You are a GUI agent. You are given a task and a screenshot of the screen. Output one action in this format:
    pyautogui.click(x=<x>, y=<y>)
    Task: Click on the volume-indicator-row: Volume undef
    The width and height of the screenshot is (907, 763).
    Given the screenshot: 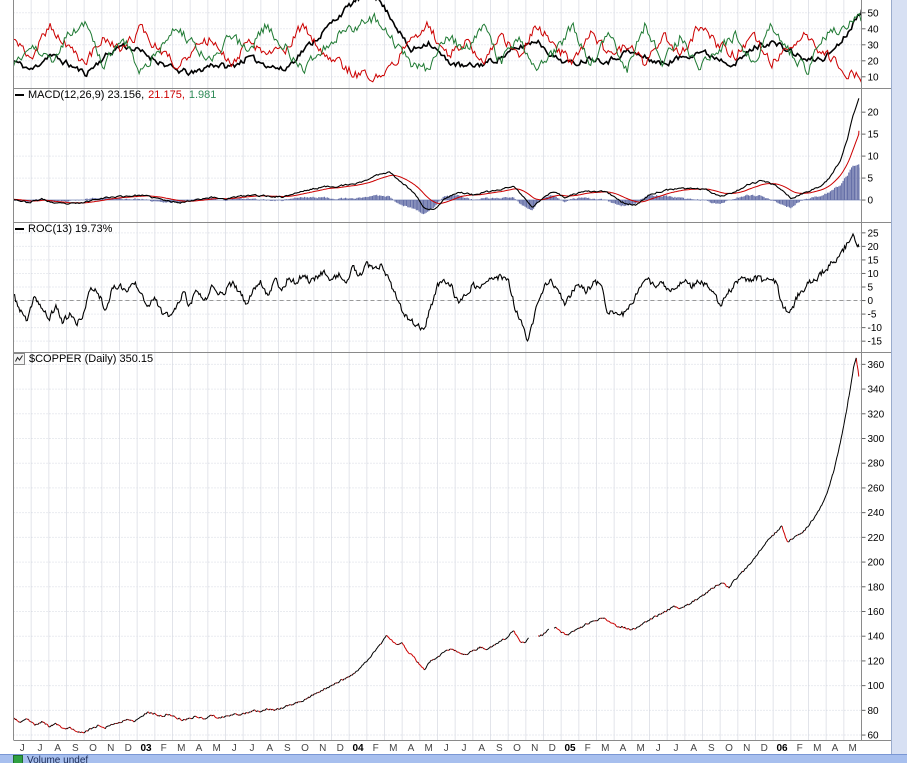 What is the action you would take?
    pyautogui.click(x=453, y=758)
    